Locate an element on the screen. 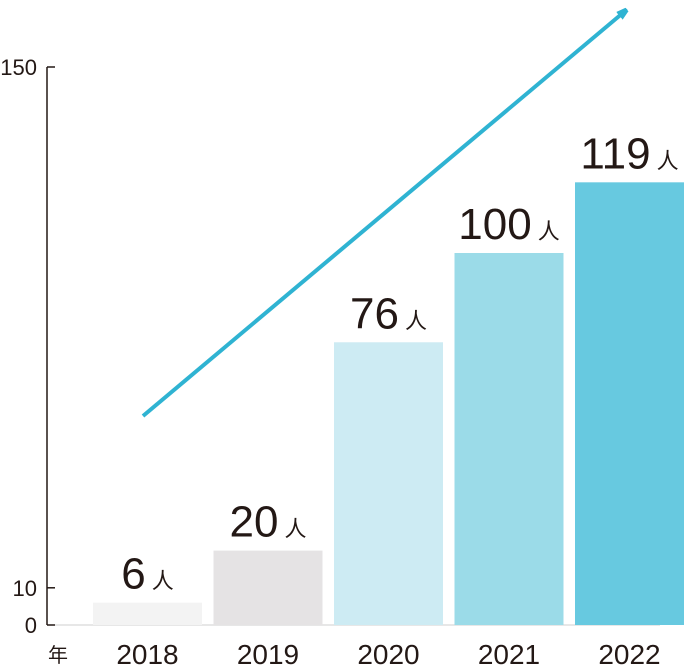 The width and height of the screenshot is (685, 666). x-tick-label: 2019 is located at coordinates (268, 652).